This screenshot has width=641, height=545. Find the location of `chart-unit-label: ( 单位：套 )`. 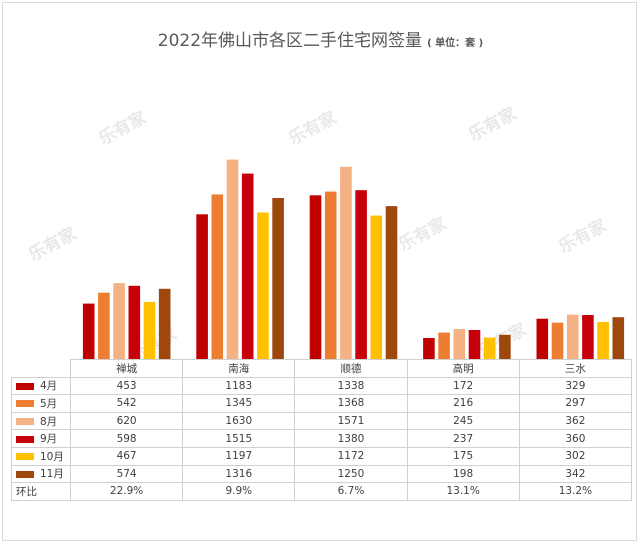

chart-unit-label: ( 单位：套 ) is located at coordinates (455, 43).